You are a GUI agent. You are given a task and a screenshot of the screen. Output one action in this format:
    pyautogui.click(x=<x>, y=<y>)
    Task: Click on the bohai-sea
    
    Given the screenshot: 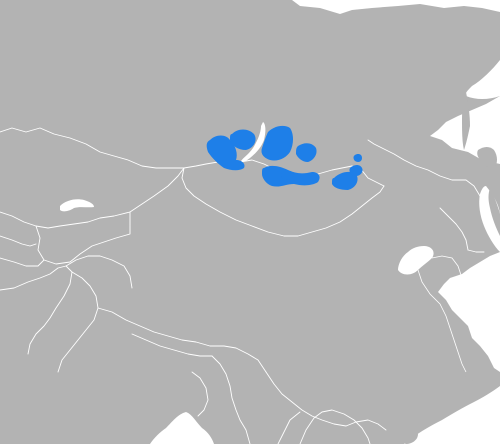 What is the action you would take?
    pyautogui.click(x=416, y=260)
    